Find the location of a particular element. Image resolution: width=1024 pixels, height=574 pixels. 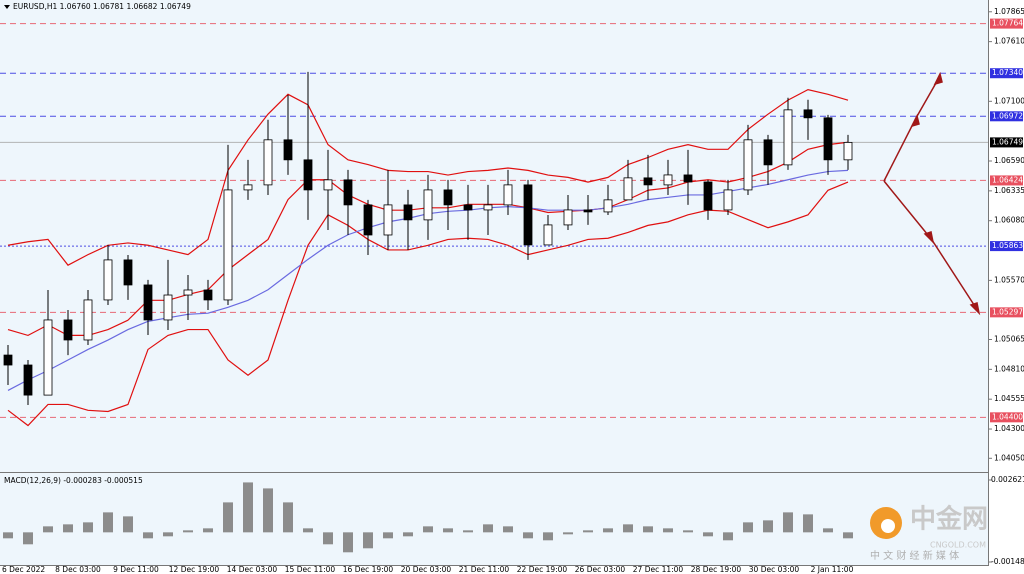

level-label: 1.04400 is located at coordinates (1007, 416).